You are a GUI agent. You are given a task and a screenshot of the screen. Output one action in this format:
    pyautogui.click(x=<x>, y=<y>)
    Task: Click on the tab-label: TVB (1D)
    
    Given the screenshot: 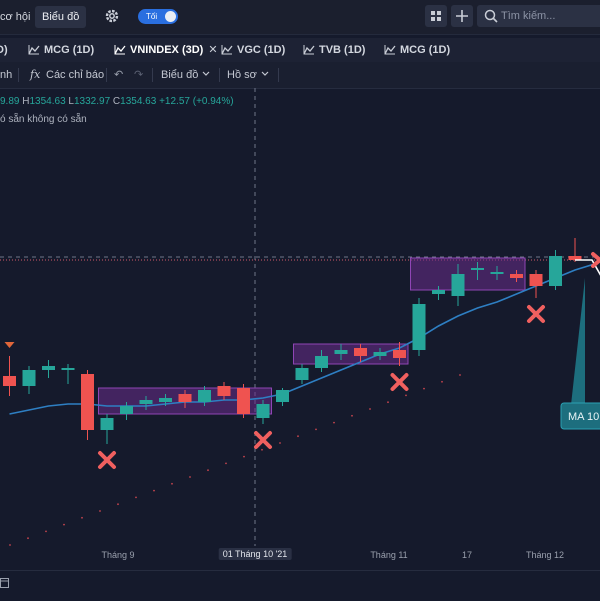 What is the action you would take?
    pyautogui.click(x=342, y=50)
    